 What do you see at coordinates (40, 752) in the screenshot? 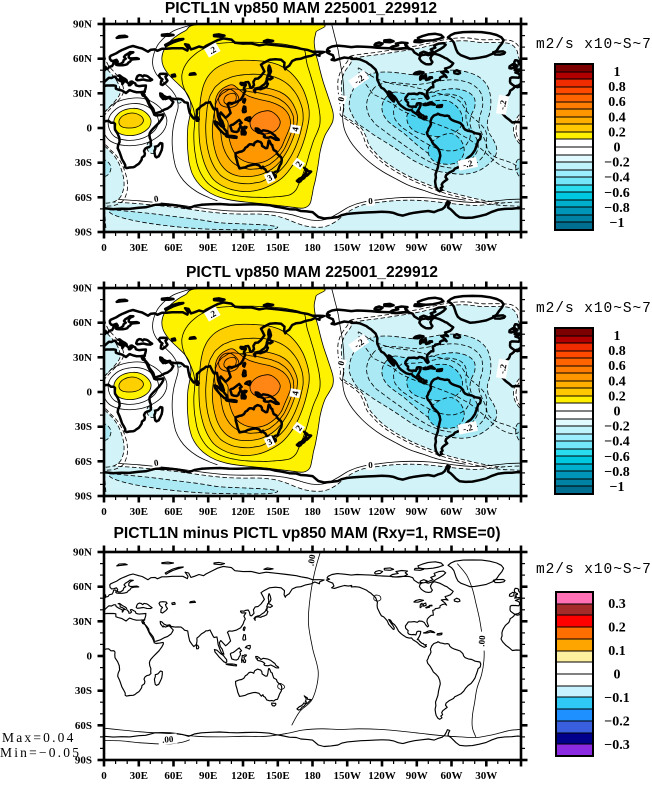
I see `svg-text: Min=−0.05` at bounding box center [40, 752].